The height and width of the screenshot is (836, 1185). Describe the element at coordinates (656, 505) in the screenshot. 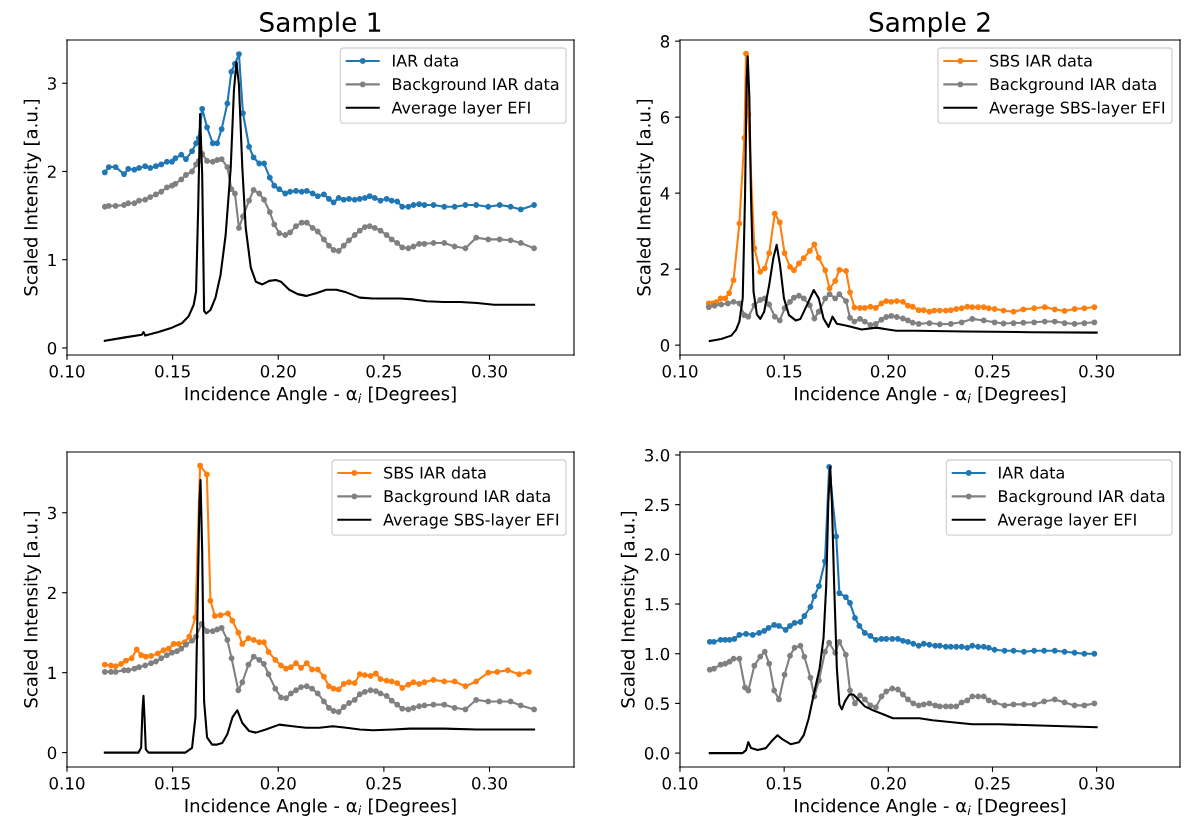

I see `y-tick-label: 2.5` at that location.